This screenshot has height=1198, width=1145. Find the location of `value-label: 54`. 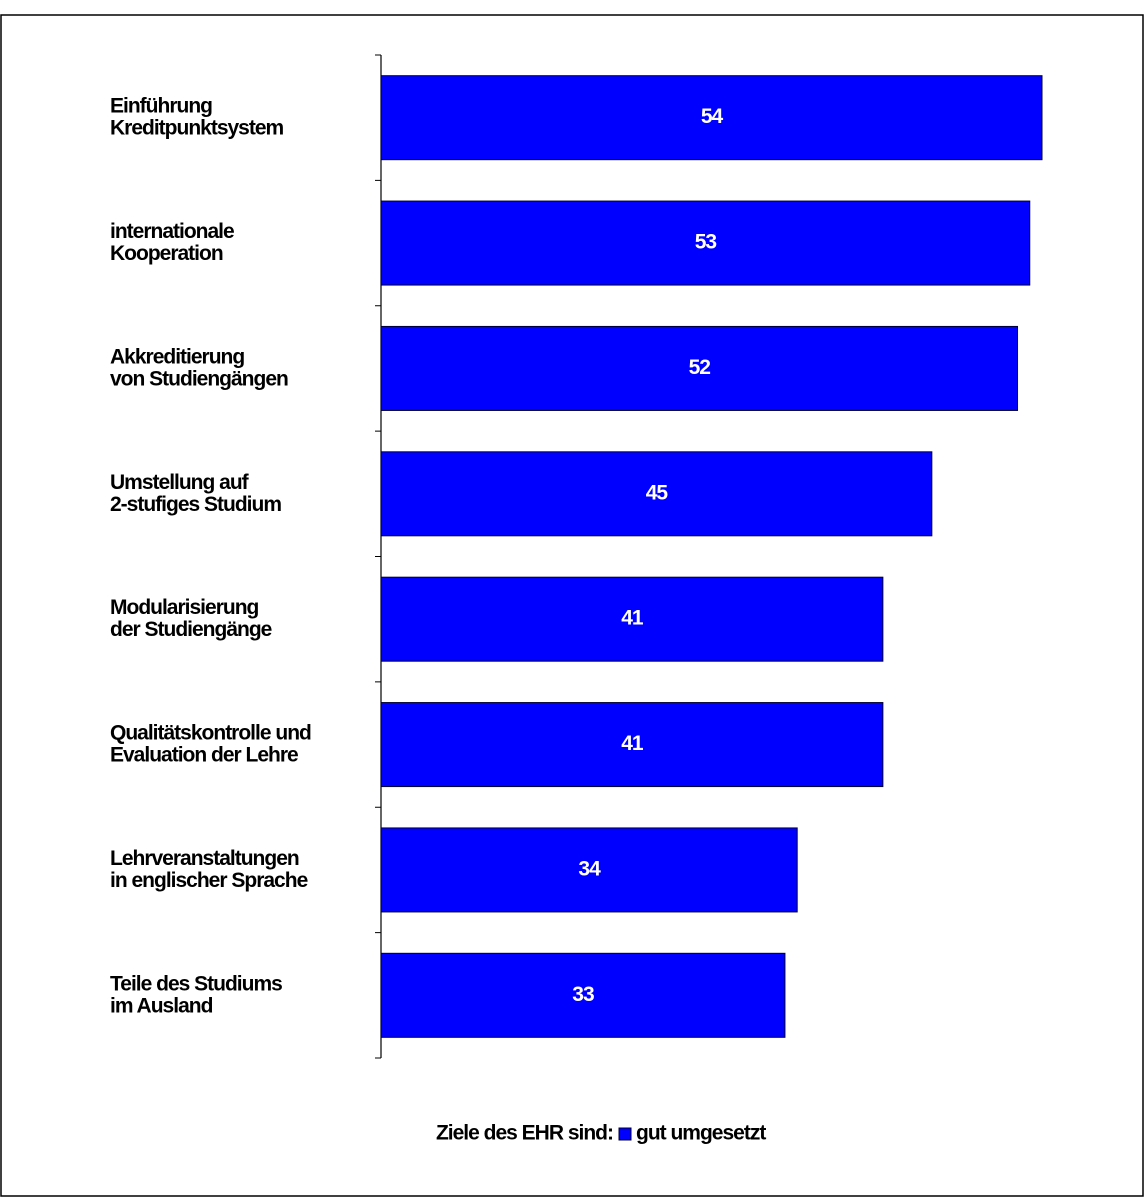

value-label: 54 is located at coordinates (712, 116).